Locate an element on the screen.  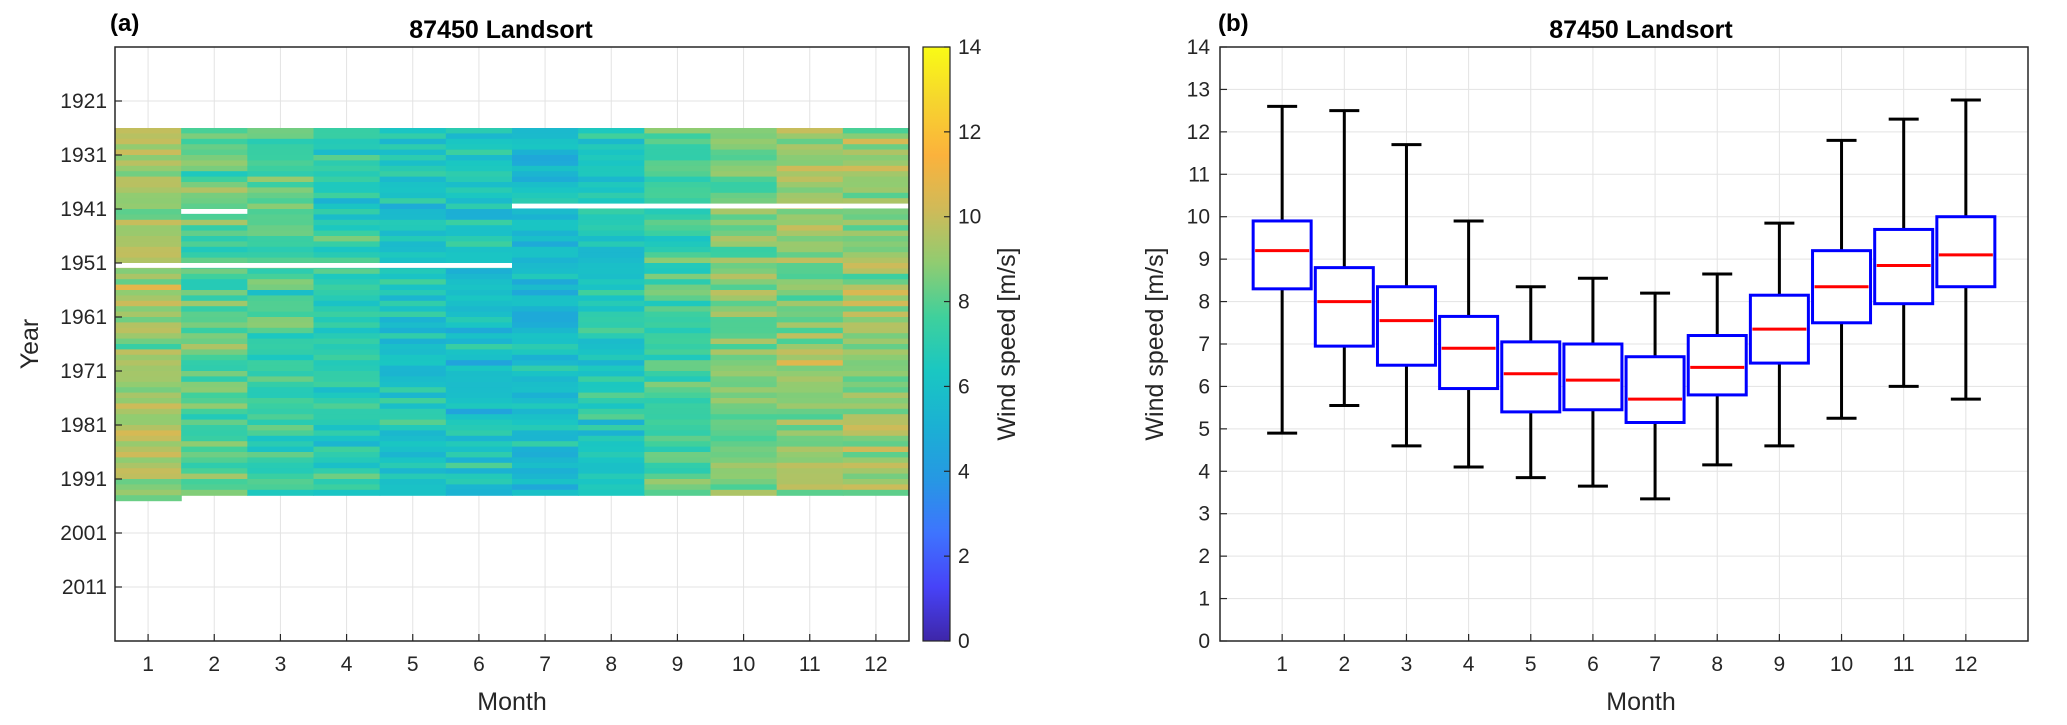
panel-b-ytick-label: 8 is located at coordinates (1204, 302).